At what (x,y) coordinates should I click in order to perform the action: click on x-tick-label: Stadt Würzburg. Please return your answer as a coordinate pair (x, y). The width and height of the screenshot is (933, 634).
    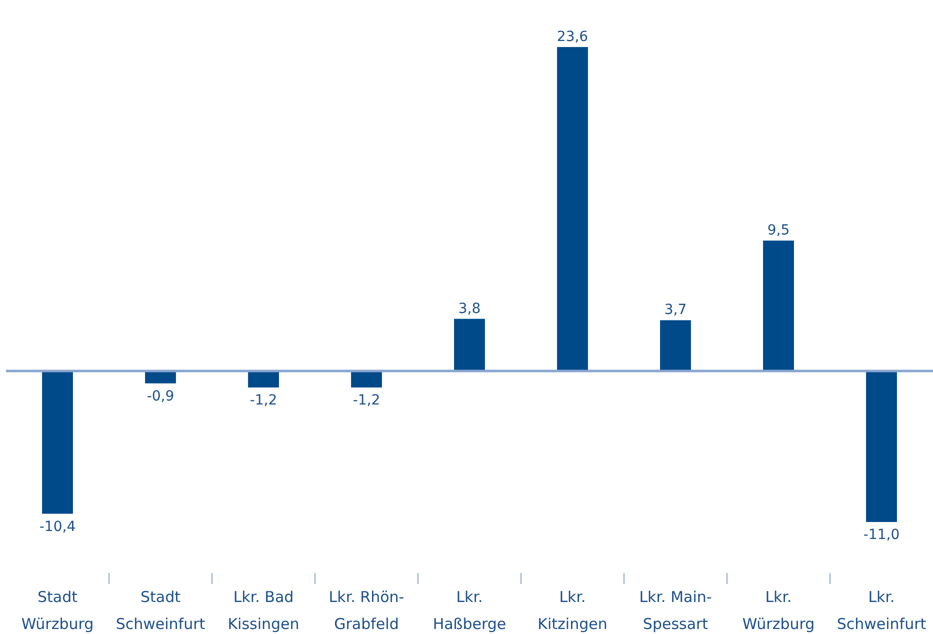
    Looking at the image, I should click on (57, 610).